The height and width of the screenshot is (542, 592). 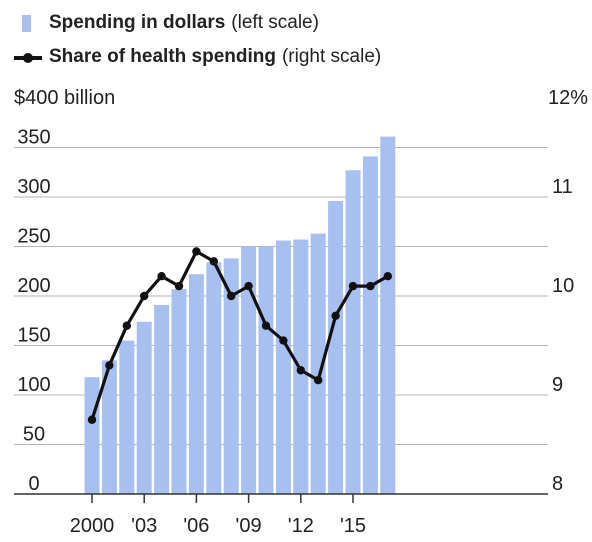 What do you see at coordinates (33, 286) in the screenshot?
I see `left-tick-label: 200` at bounding box center [33, 286].